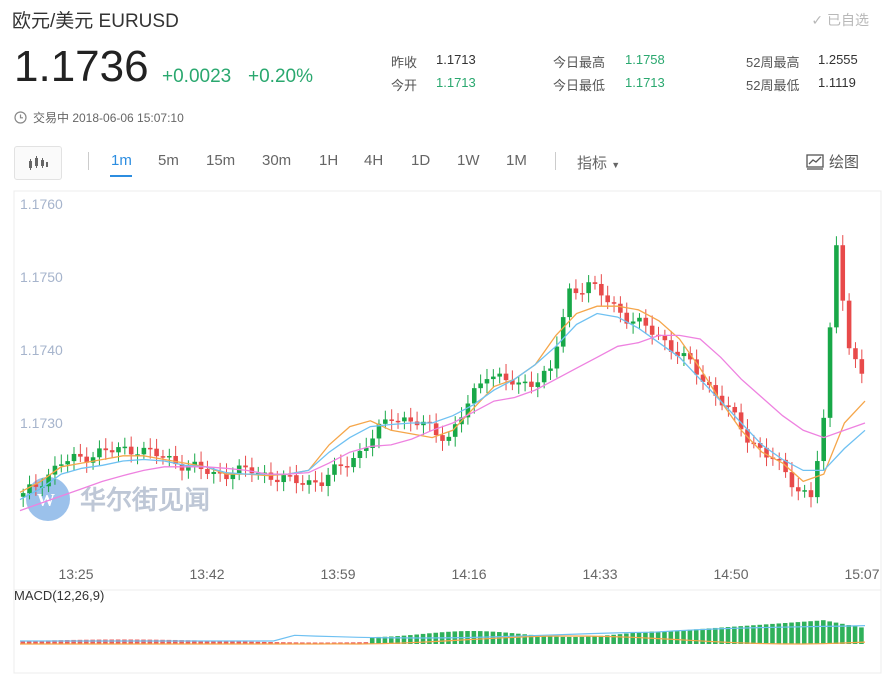  What do you see at coordinates (468, 160) in the screenshot?
I see `timeframe-1w: 1W` at bounding box center [468, 160].